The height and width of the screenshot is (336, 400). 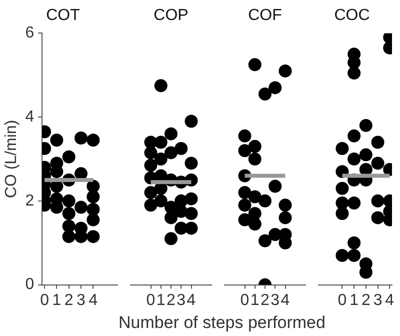 I want to click on y-tick-label: 2, so click(x=29, y=201).